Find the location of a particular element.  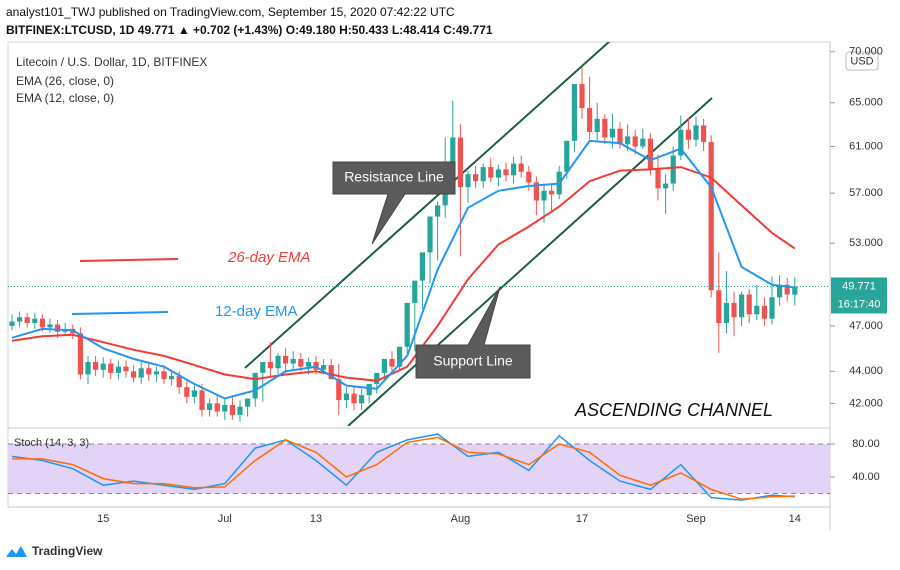

support-callout: Support Line is located at coordinates (473, 332).